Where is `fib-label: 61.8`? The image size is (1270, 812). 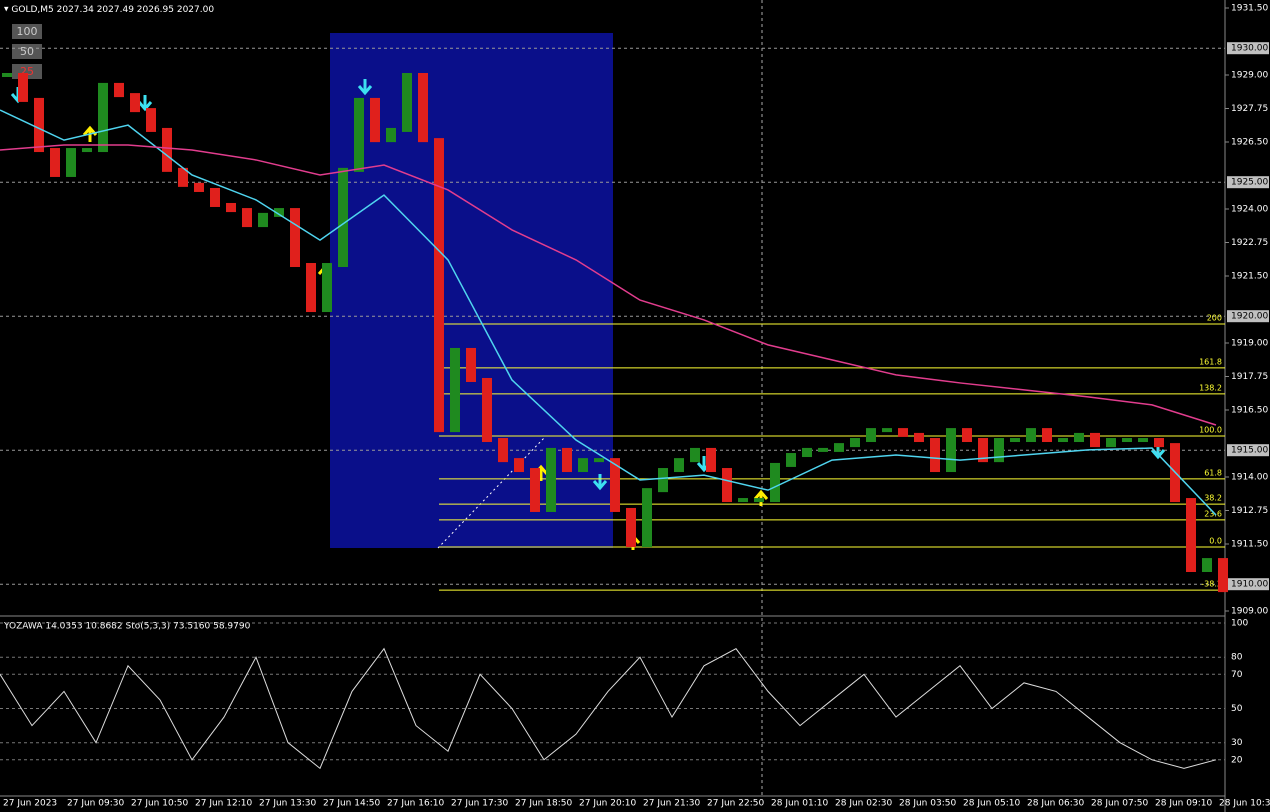
fib-label: 61.8 is located at coordinates (1213, 472).